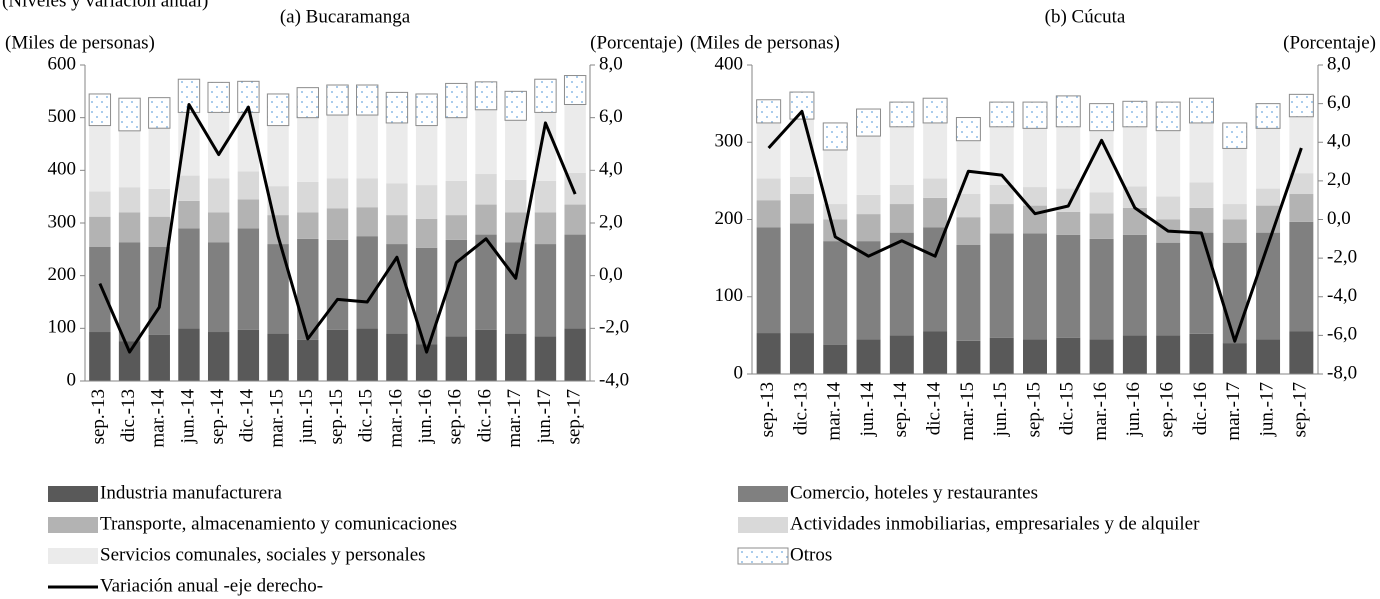 This screenshot has width=1380, height=599. Describe the element at coordinates (611, 169) in the screenshot. I see `y2-tick-label: 4,0` at that location.